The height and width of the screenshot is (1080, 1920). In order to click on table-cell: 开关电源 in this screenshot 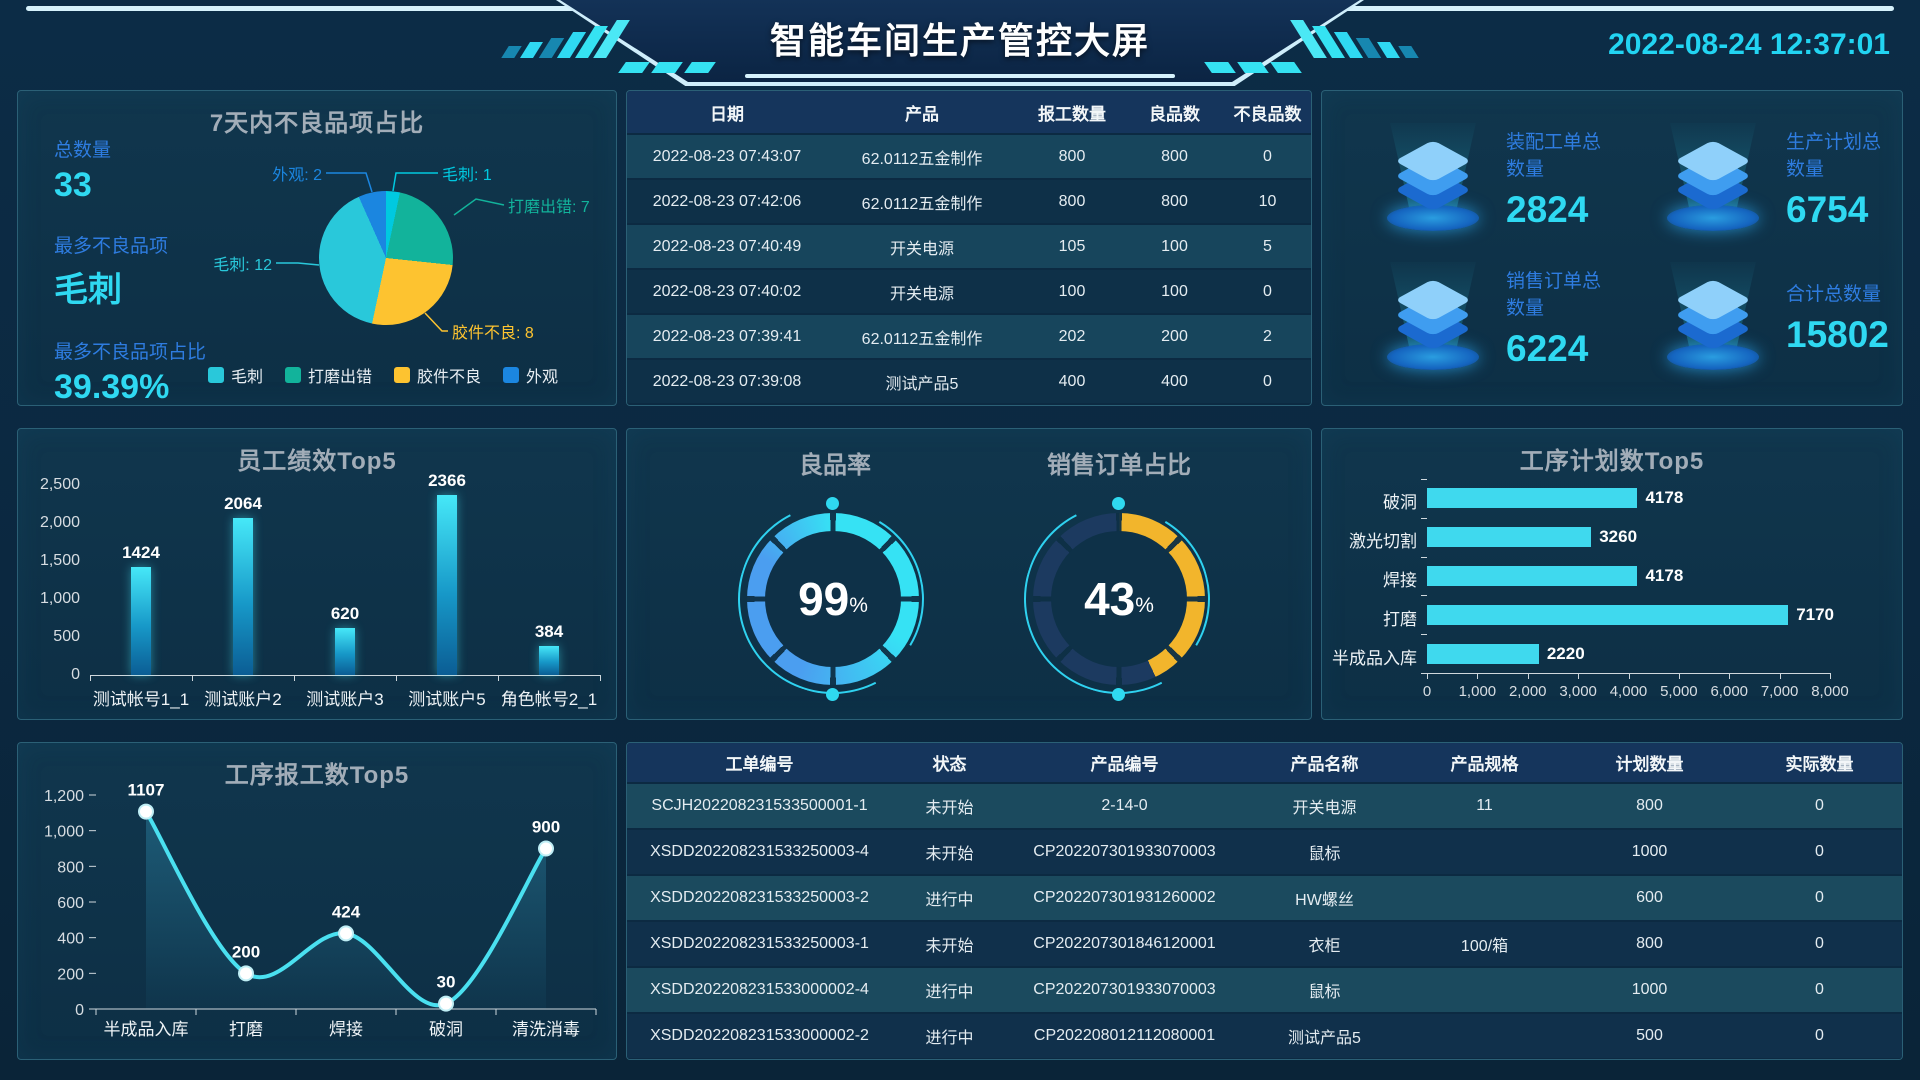, I will do `click(922, 246)`.